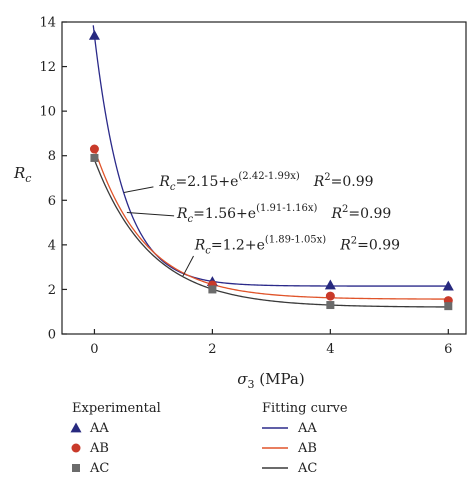 The height and width of the screenshot is (495, 474). Describe the element at coordinates (188, 266) in the screenshot. I see `annotation-leader-ac` at that location.